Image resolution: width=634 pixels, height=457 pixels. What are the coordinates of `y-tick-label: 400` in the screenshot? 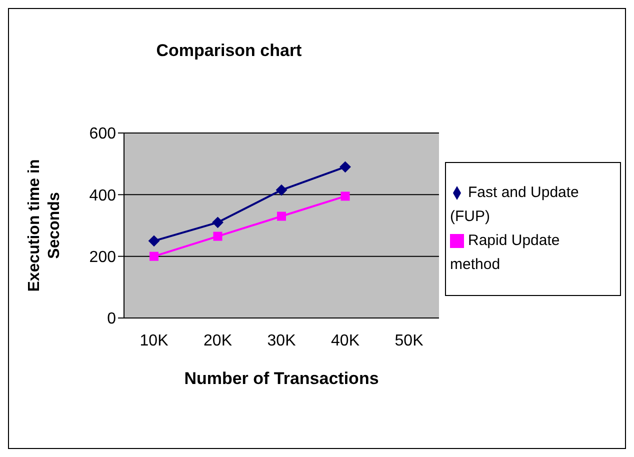 It's located at (102, 195).